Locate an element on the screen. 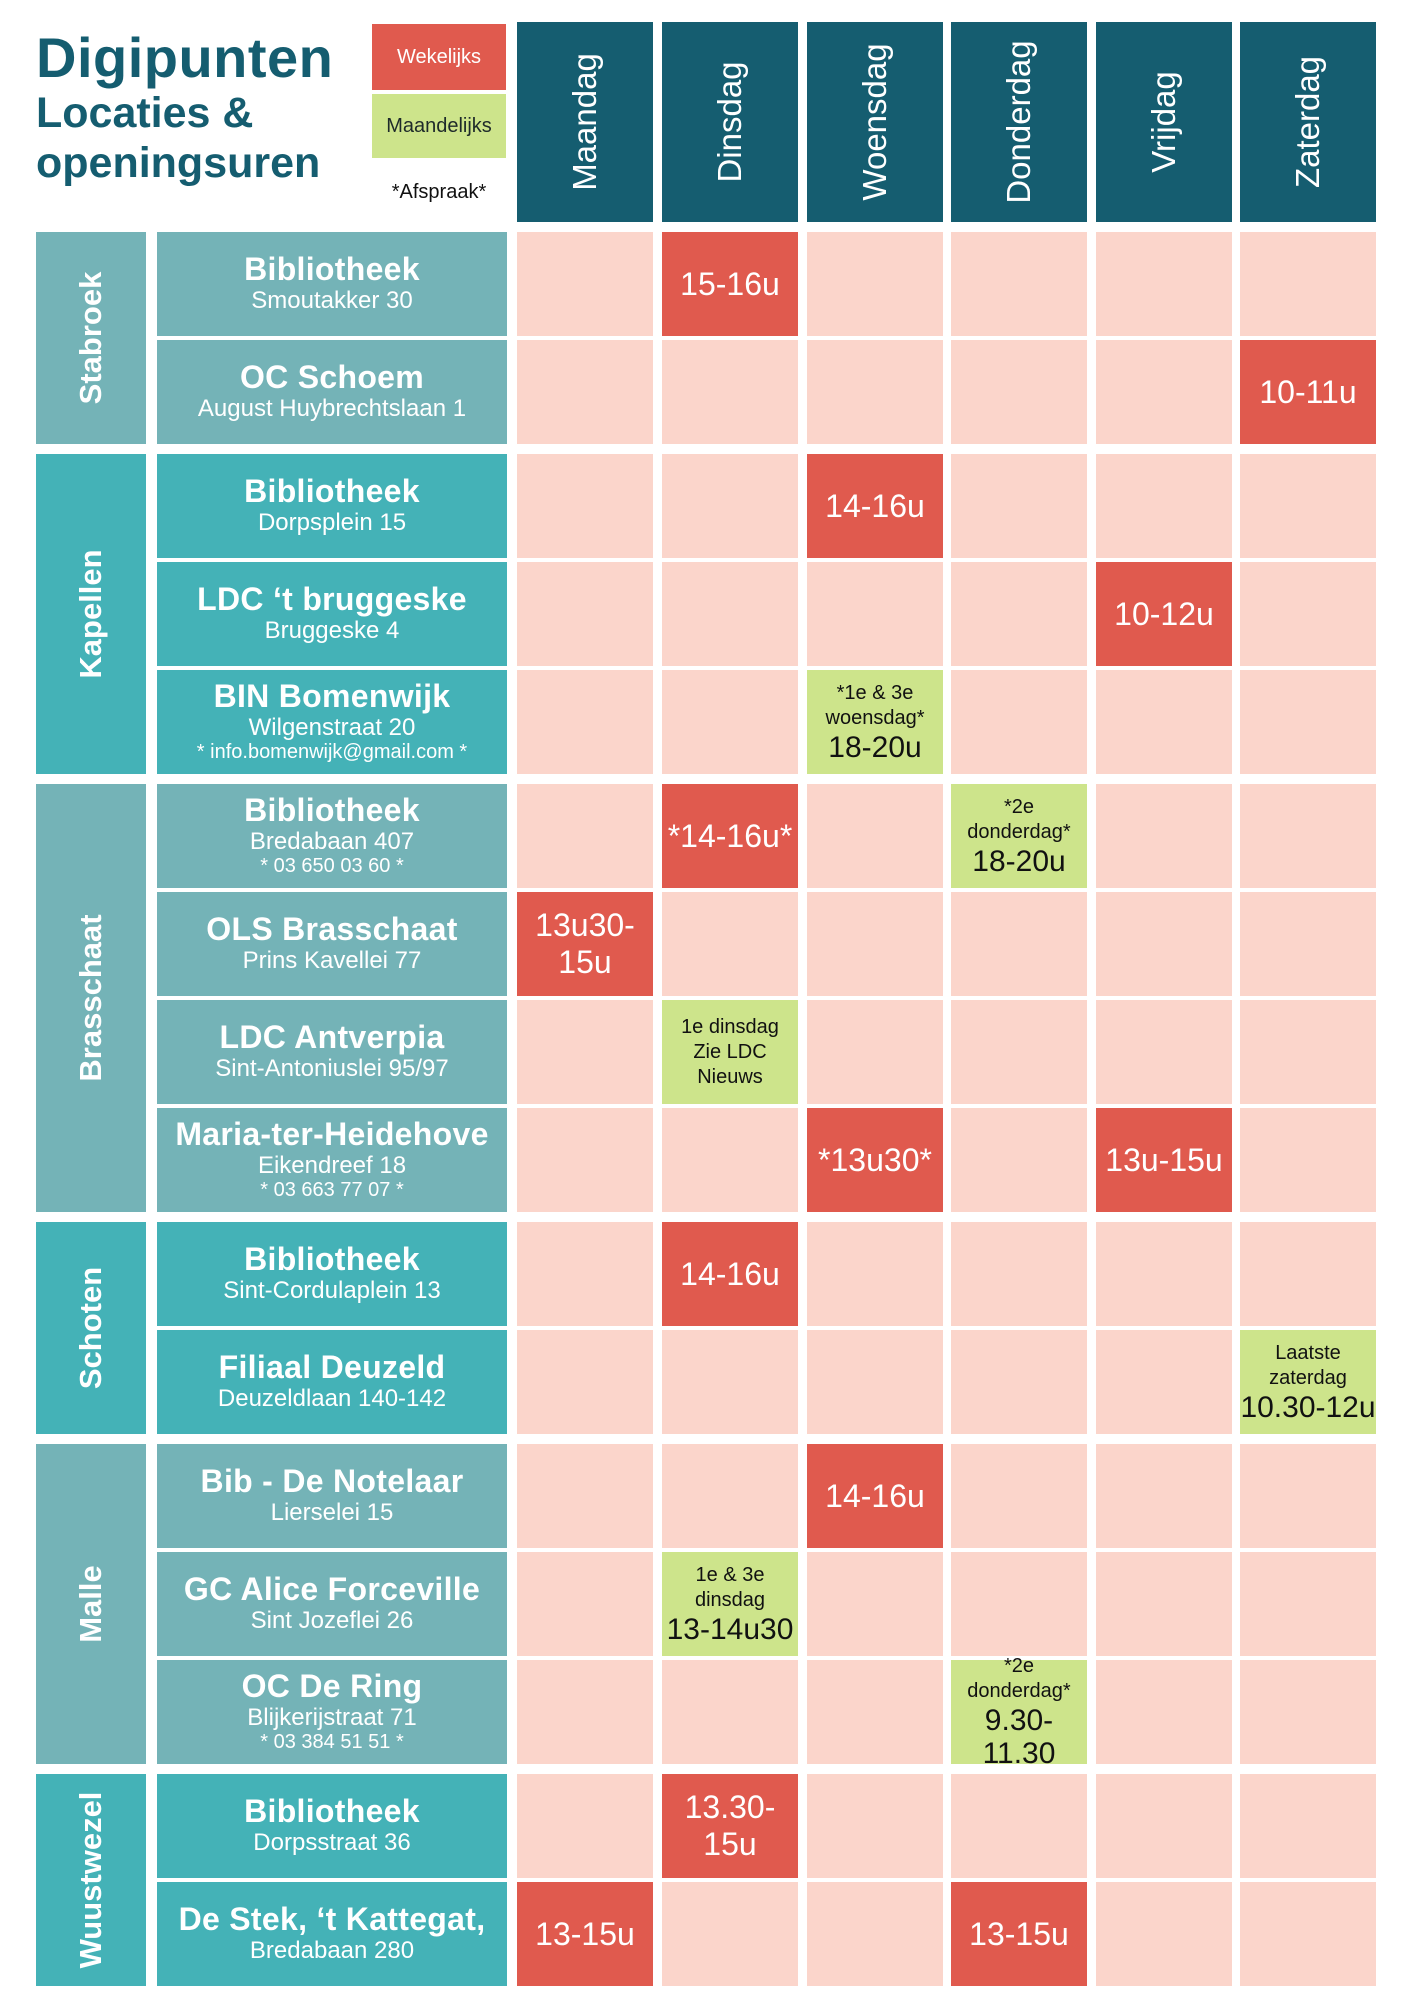 The image size is (1409, 2000). slot-time: 10-12u is located at coordinates (1164, 613).